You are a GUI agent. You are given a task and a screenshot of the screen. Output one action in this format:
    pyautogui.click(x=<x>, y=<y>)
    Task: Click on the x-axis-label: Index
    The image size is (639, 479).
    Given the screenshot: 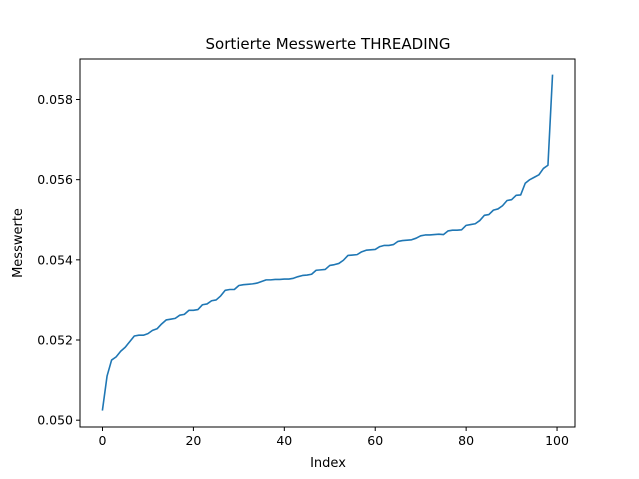 What is the action you would take?
    pyautogui.click(x=328, y=463)
    